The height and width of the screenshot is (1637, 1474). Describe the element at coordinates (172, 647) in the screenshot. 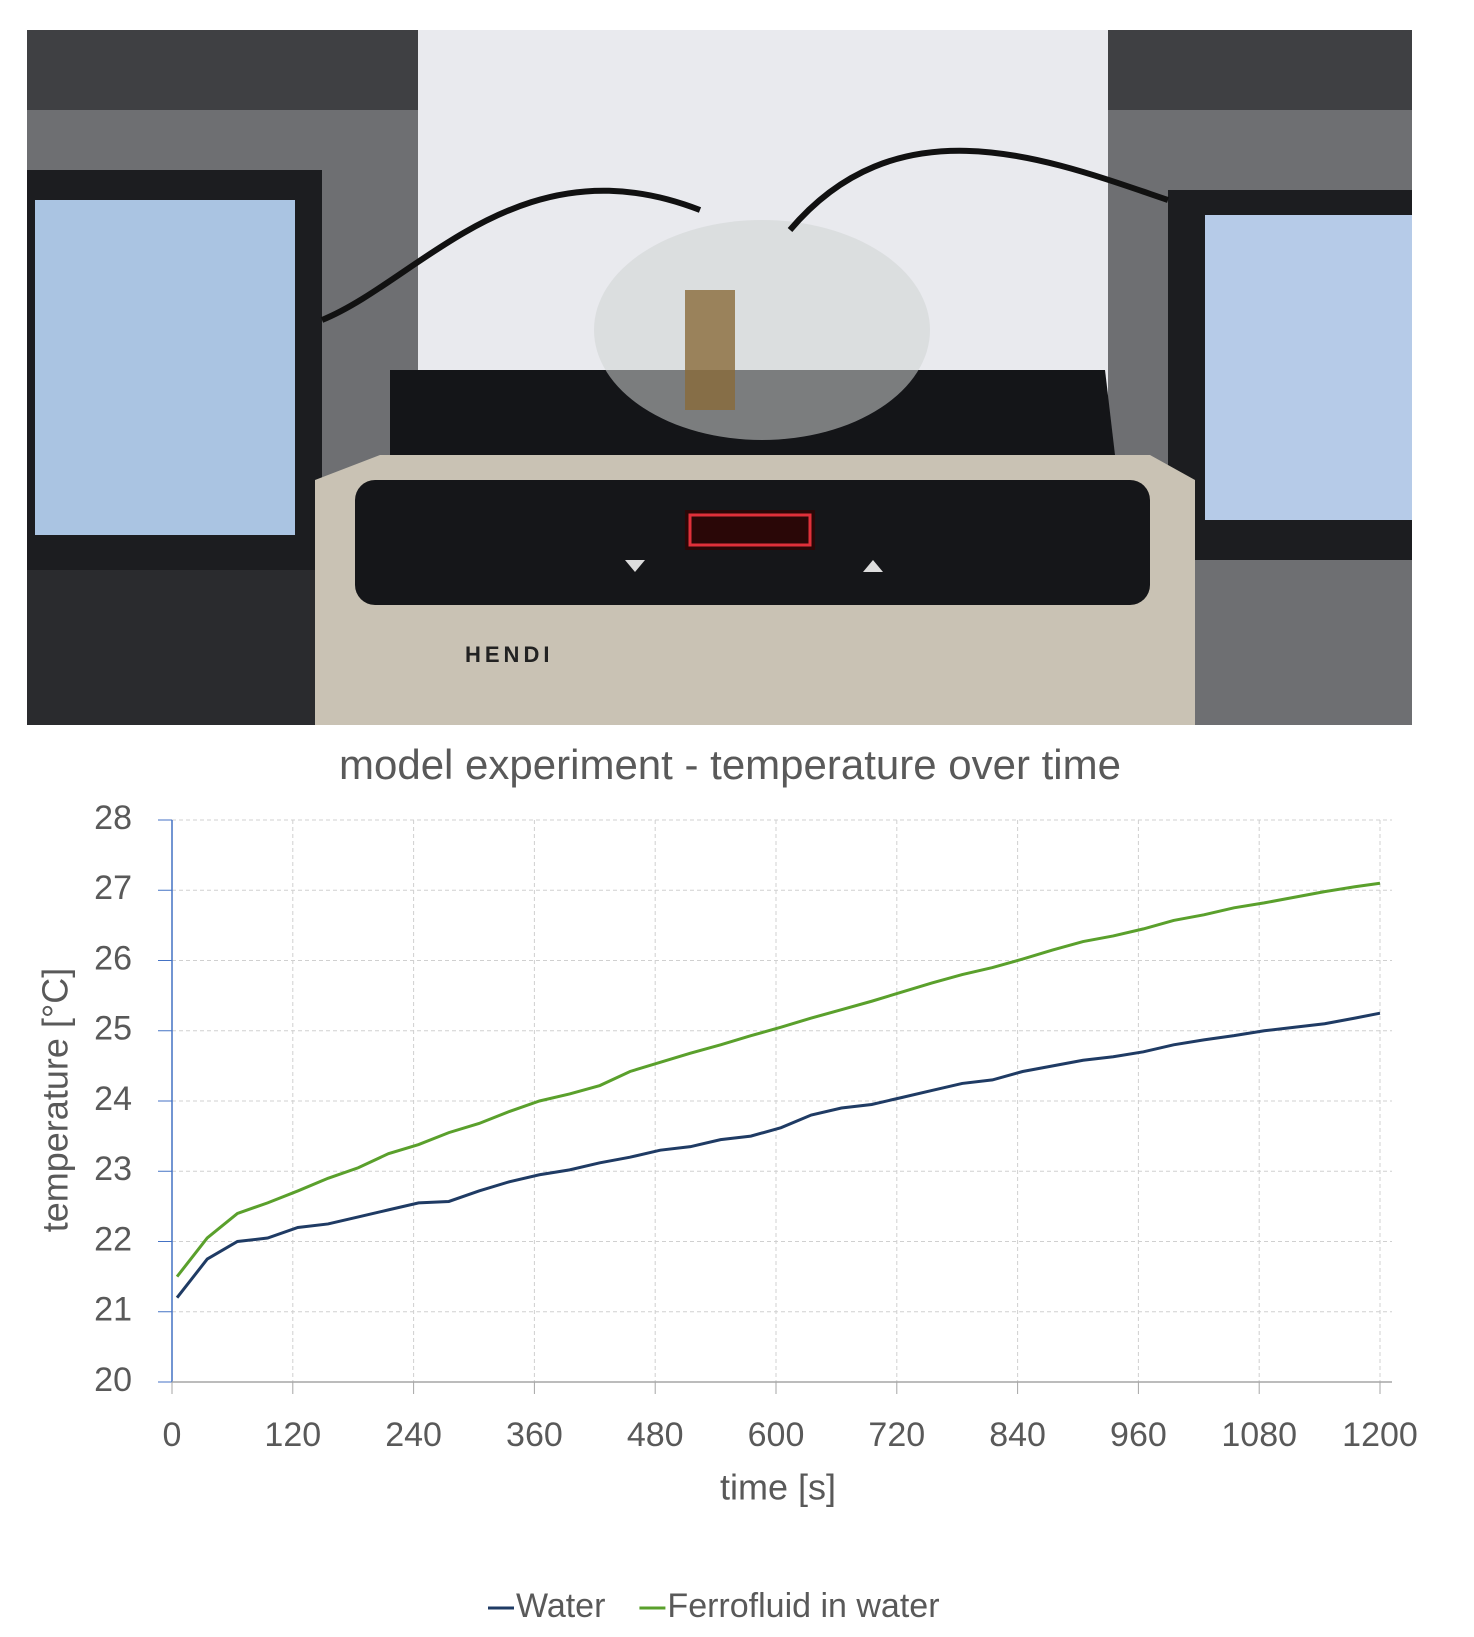

I see `cables` at that location.